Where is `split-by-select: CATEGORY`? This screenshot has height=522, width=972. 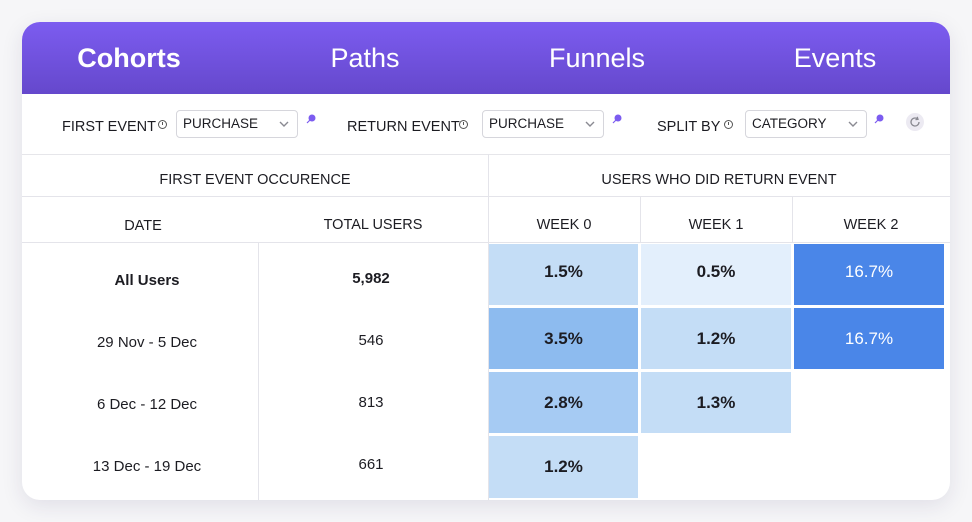 split-by-select: CATEGORY is located at coordinates (806, 124).